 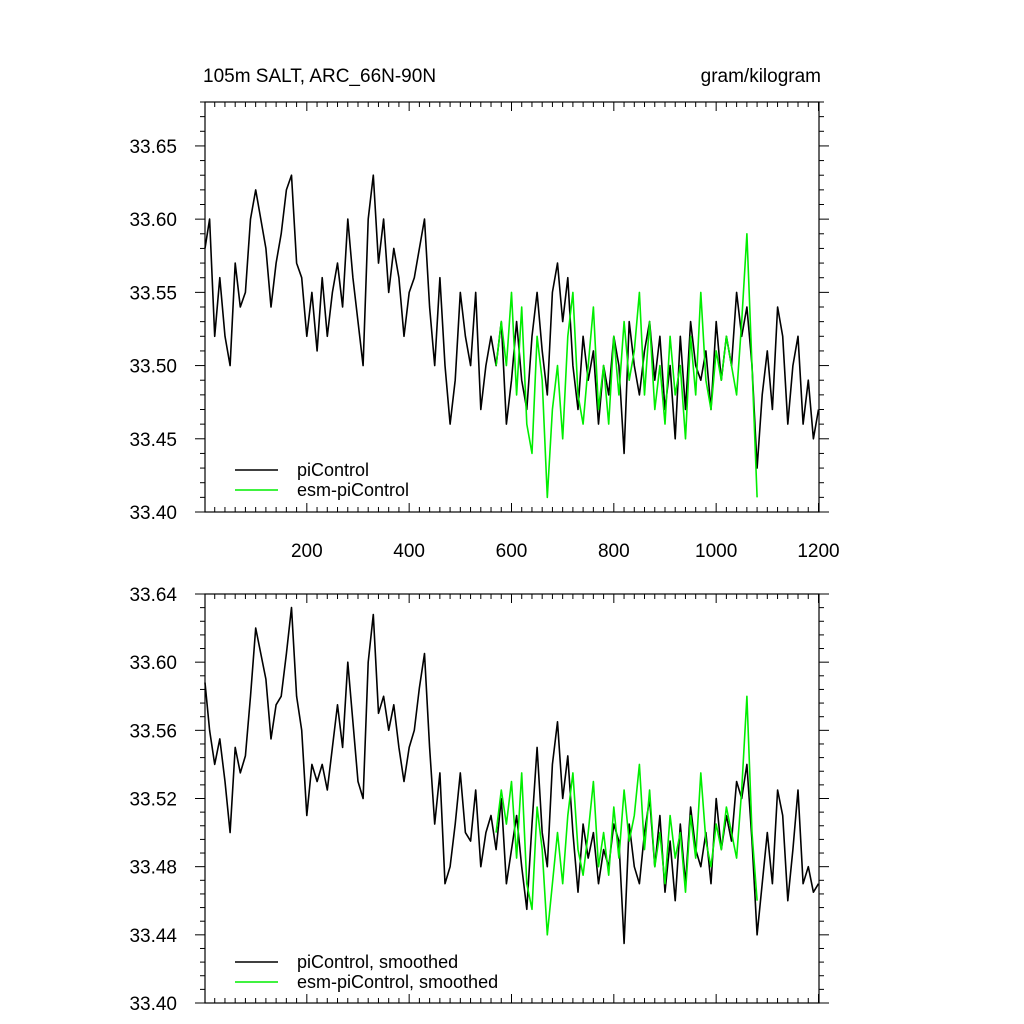 What do you see at coordinates (307, 551) in the screenshot?
I see `x-tick-label: 200` at bounding box center [307, 551].